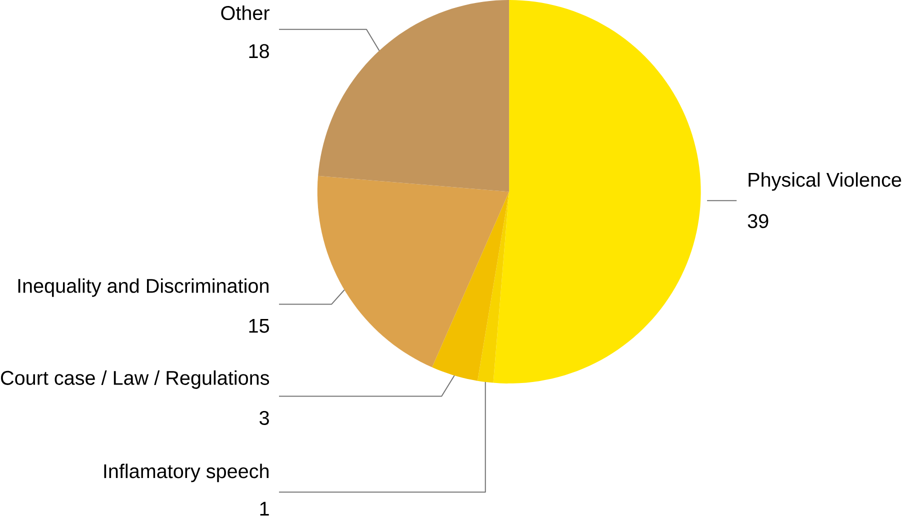  I want to click on data-label: 3, so click(264, 418).